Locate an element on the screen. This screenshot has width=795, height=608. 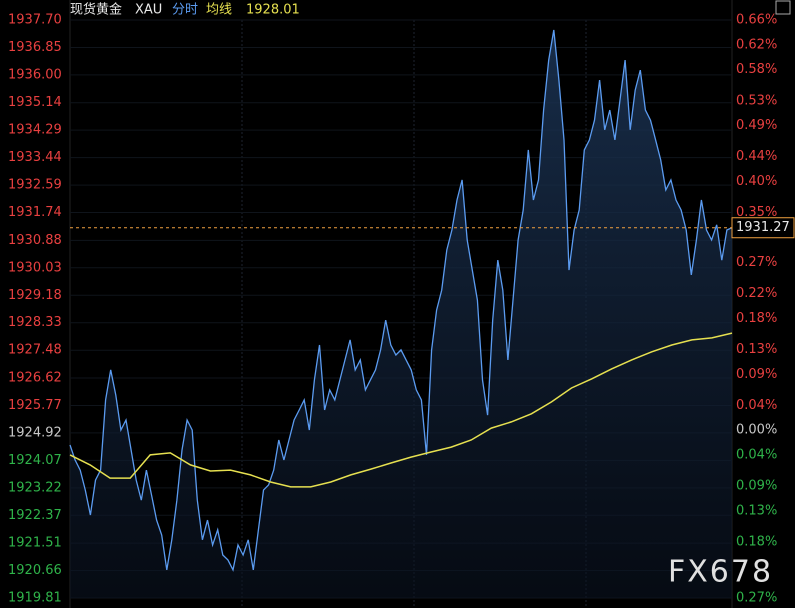
y-tick-label: 1936.85 is located at coordinates (35, 47).